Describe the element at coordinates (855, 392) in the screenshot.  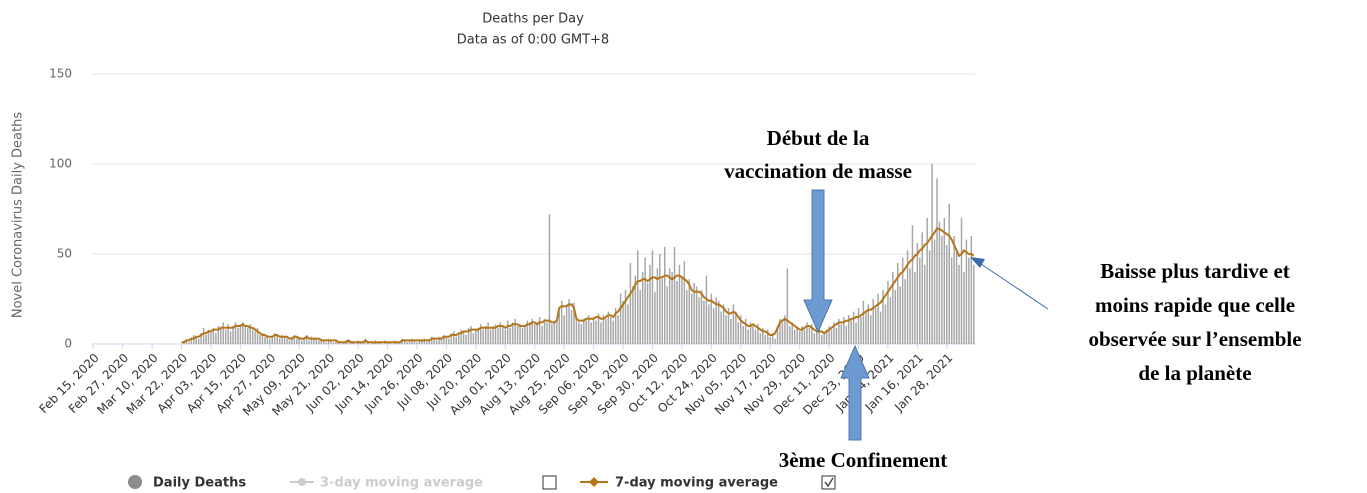
I see `arrow-up` at that location.